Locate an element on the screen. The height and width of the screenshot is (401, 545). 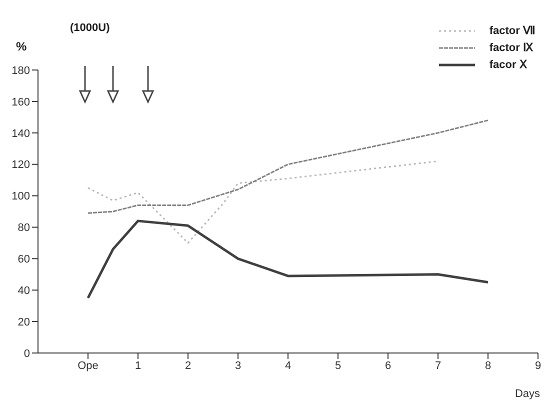
line-series is located at coordinates (288, 260).